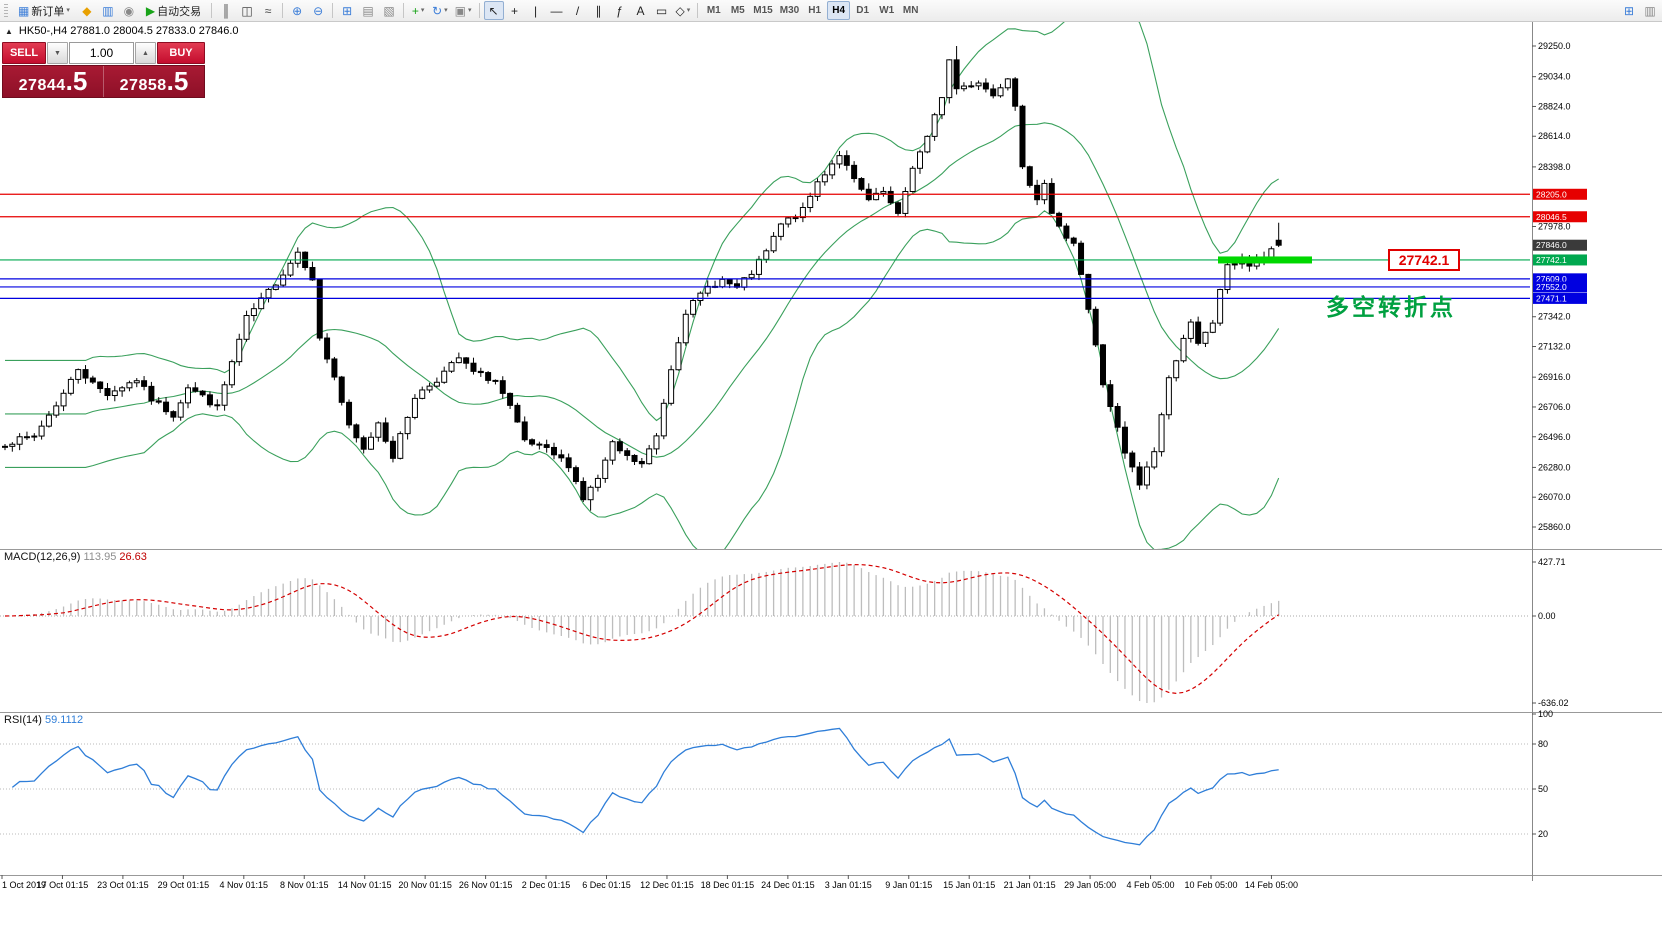 This screenshot has width=1662, height=947. I want to click on arrange-charts-button: ▤, so click(368, 10).